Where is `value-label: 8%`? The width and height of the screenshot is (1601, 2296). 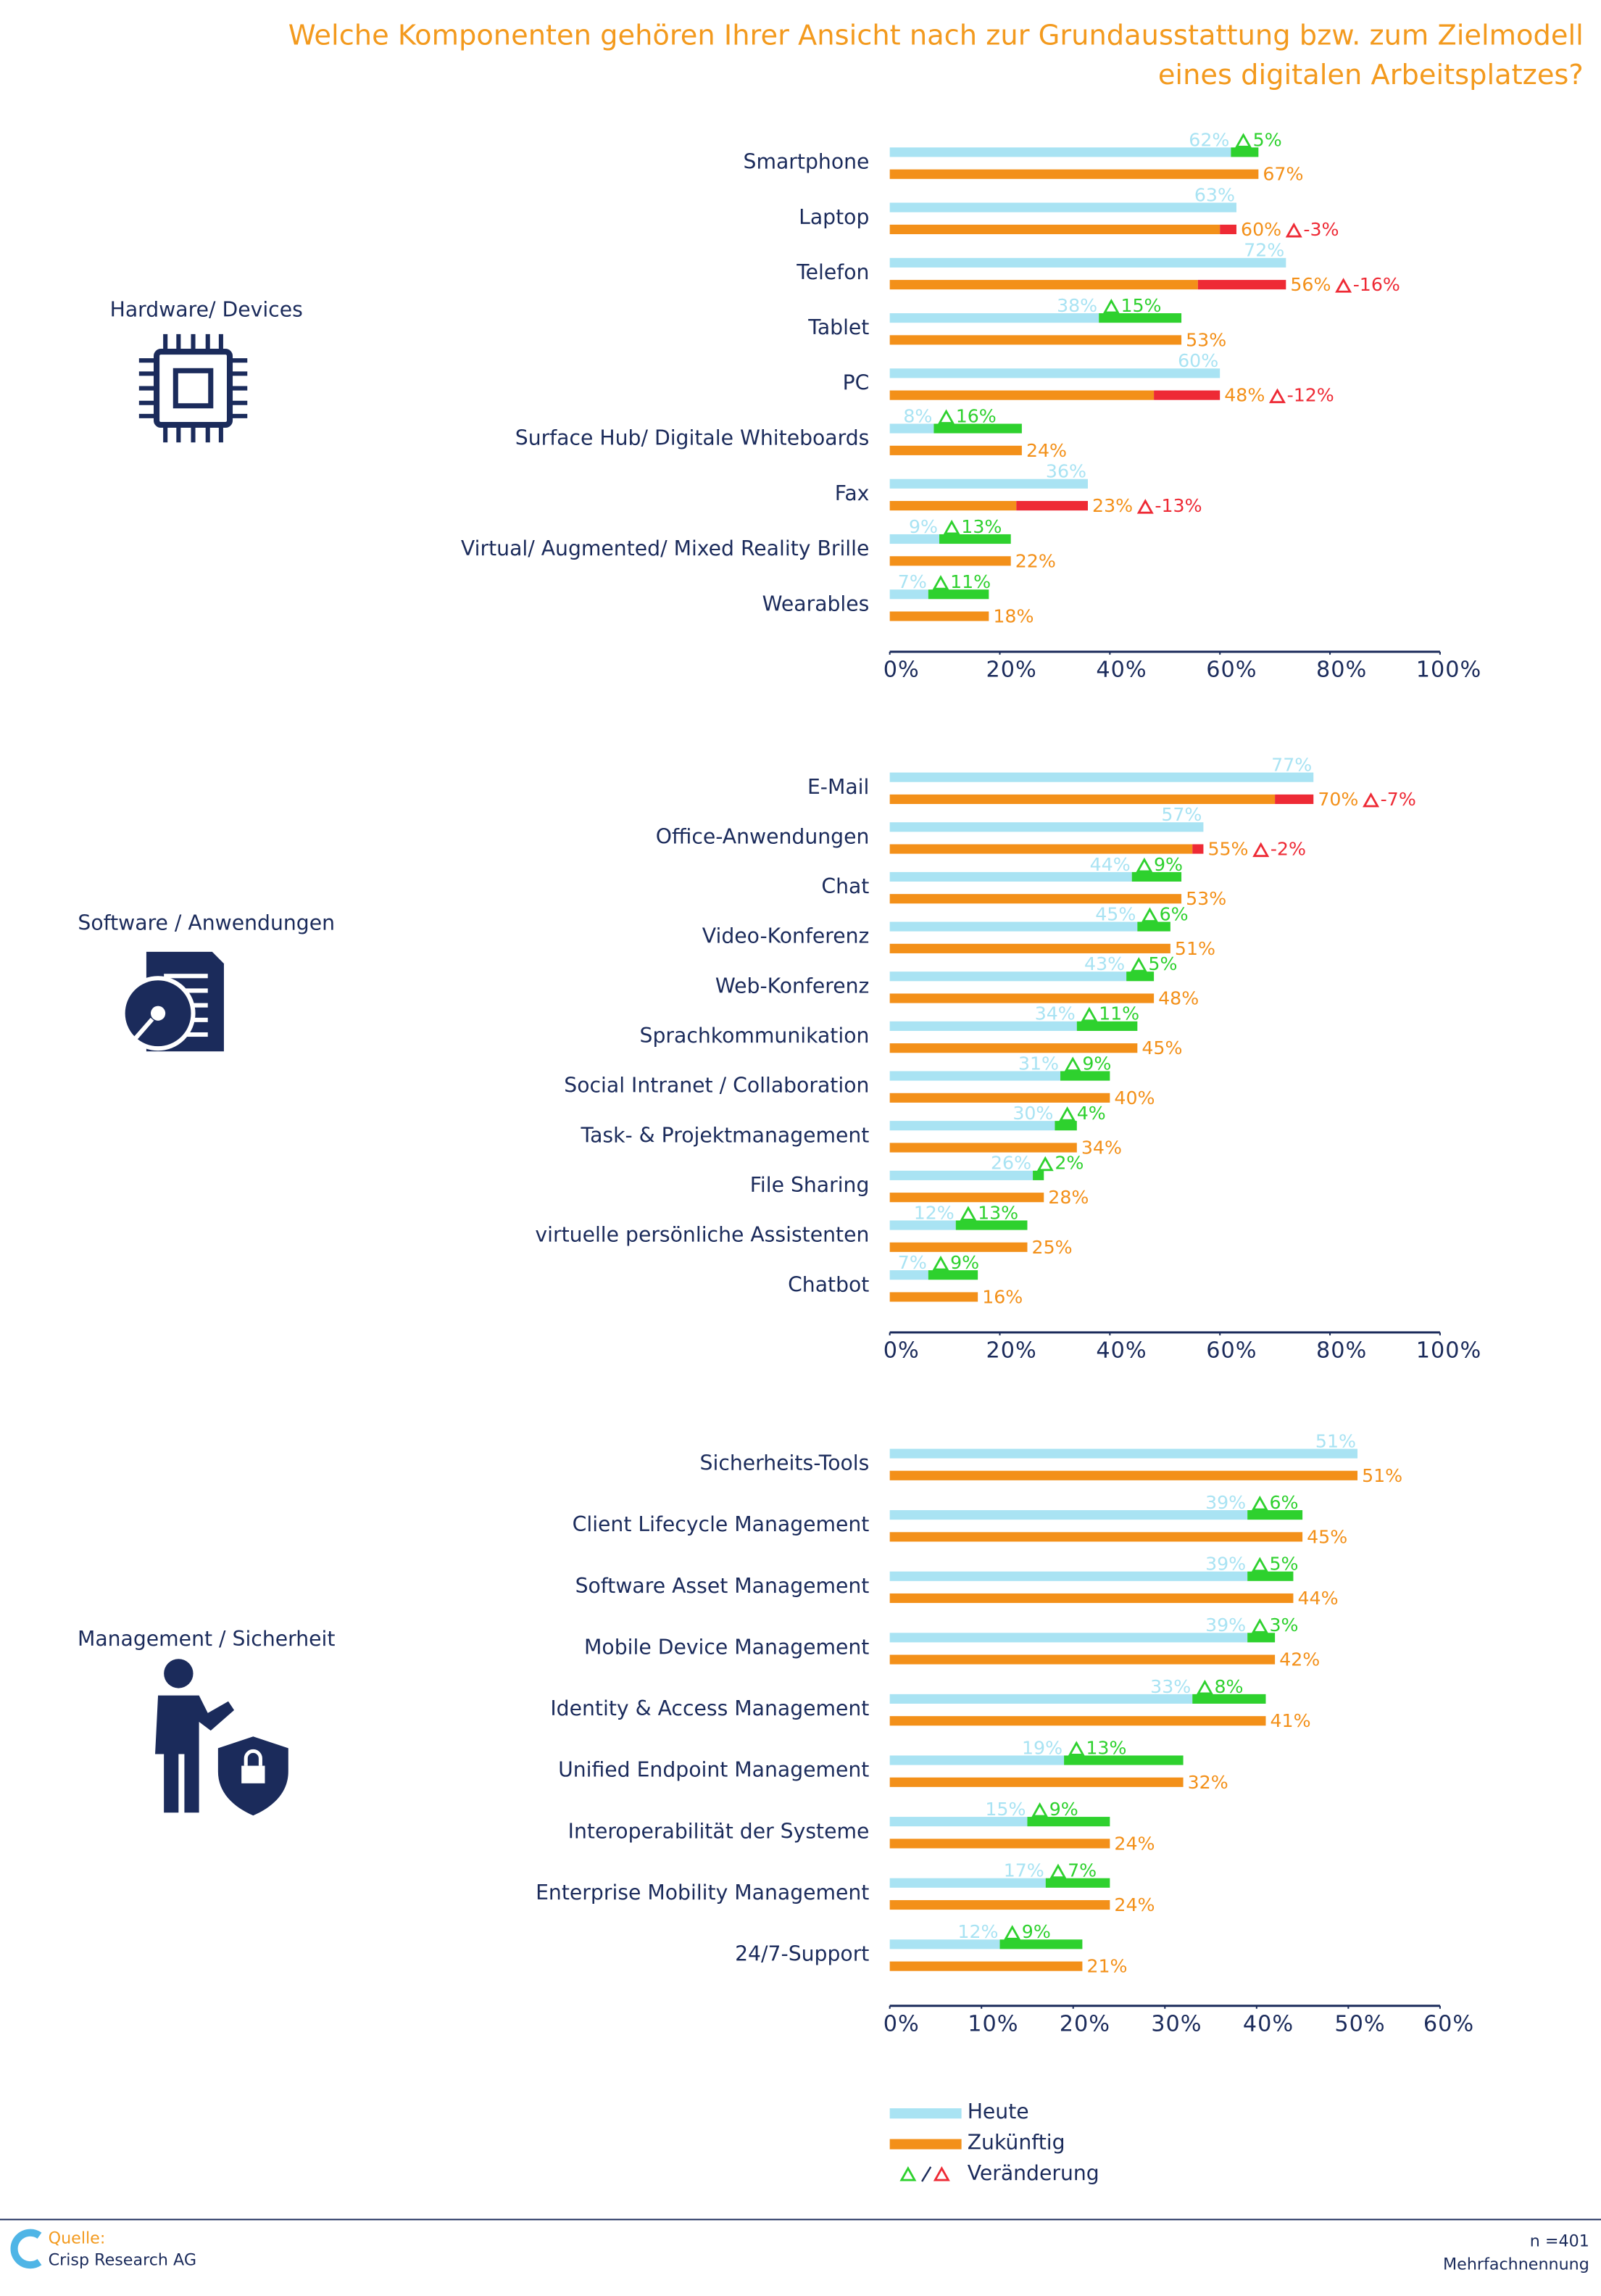
value-label: 8% is located at coordinates (917, 415).